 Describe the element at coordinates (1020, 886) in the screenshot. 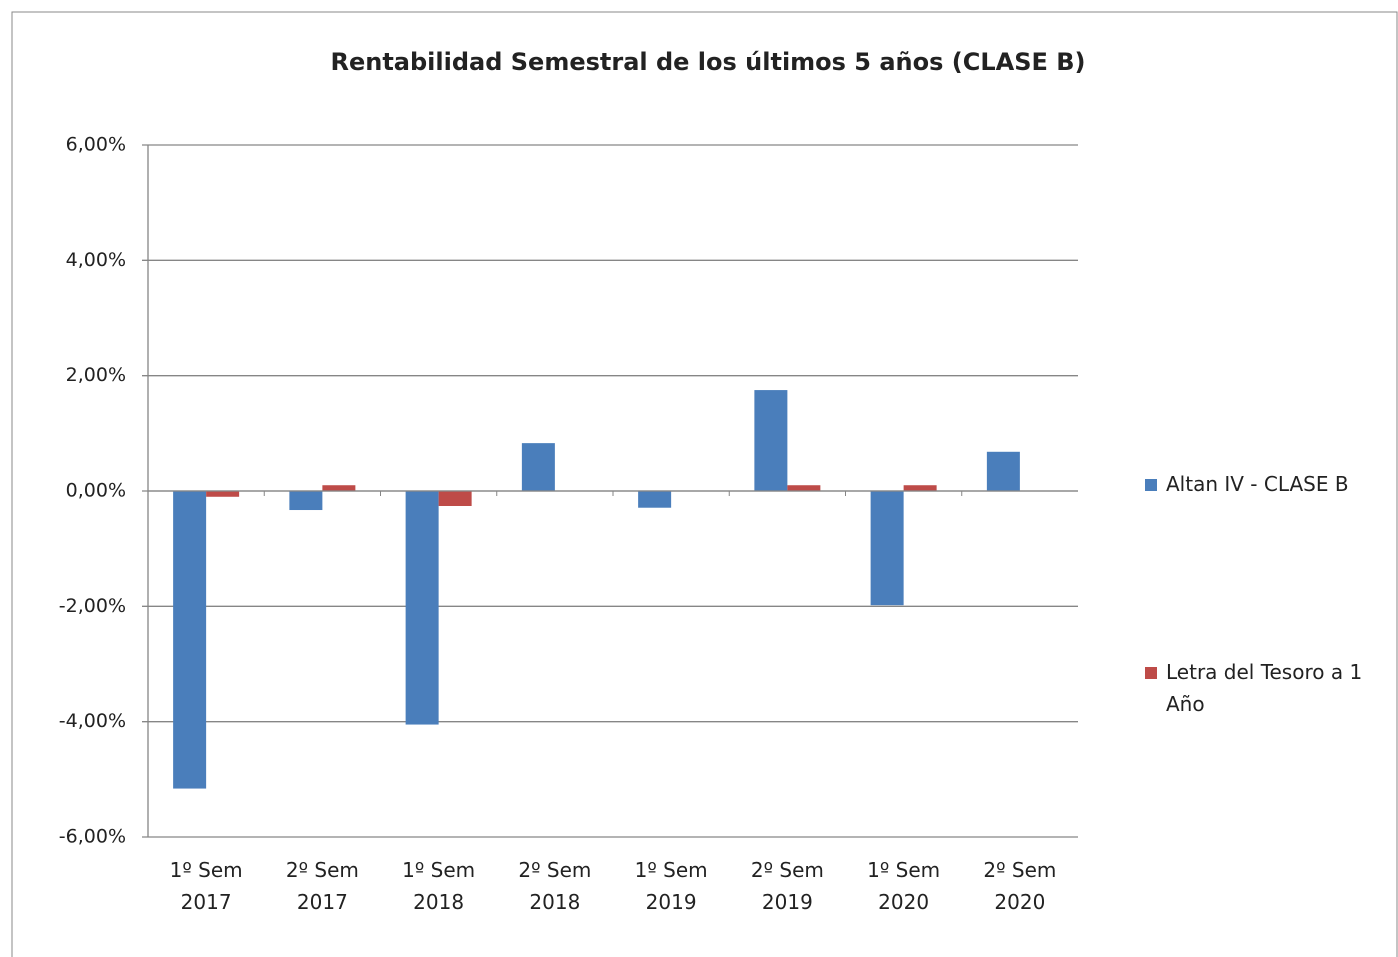

I see `x-tick-label: 2º Sem 2020` at that location.